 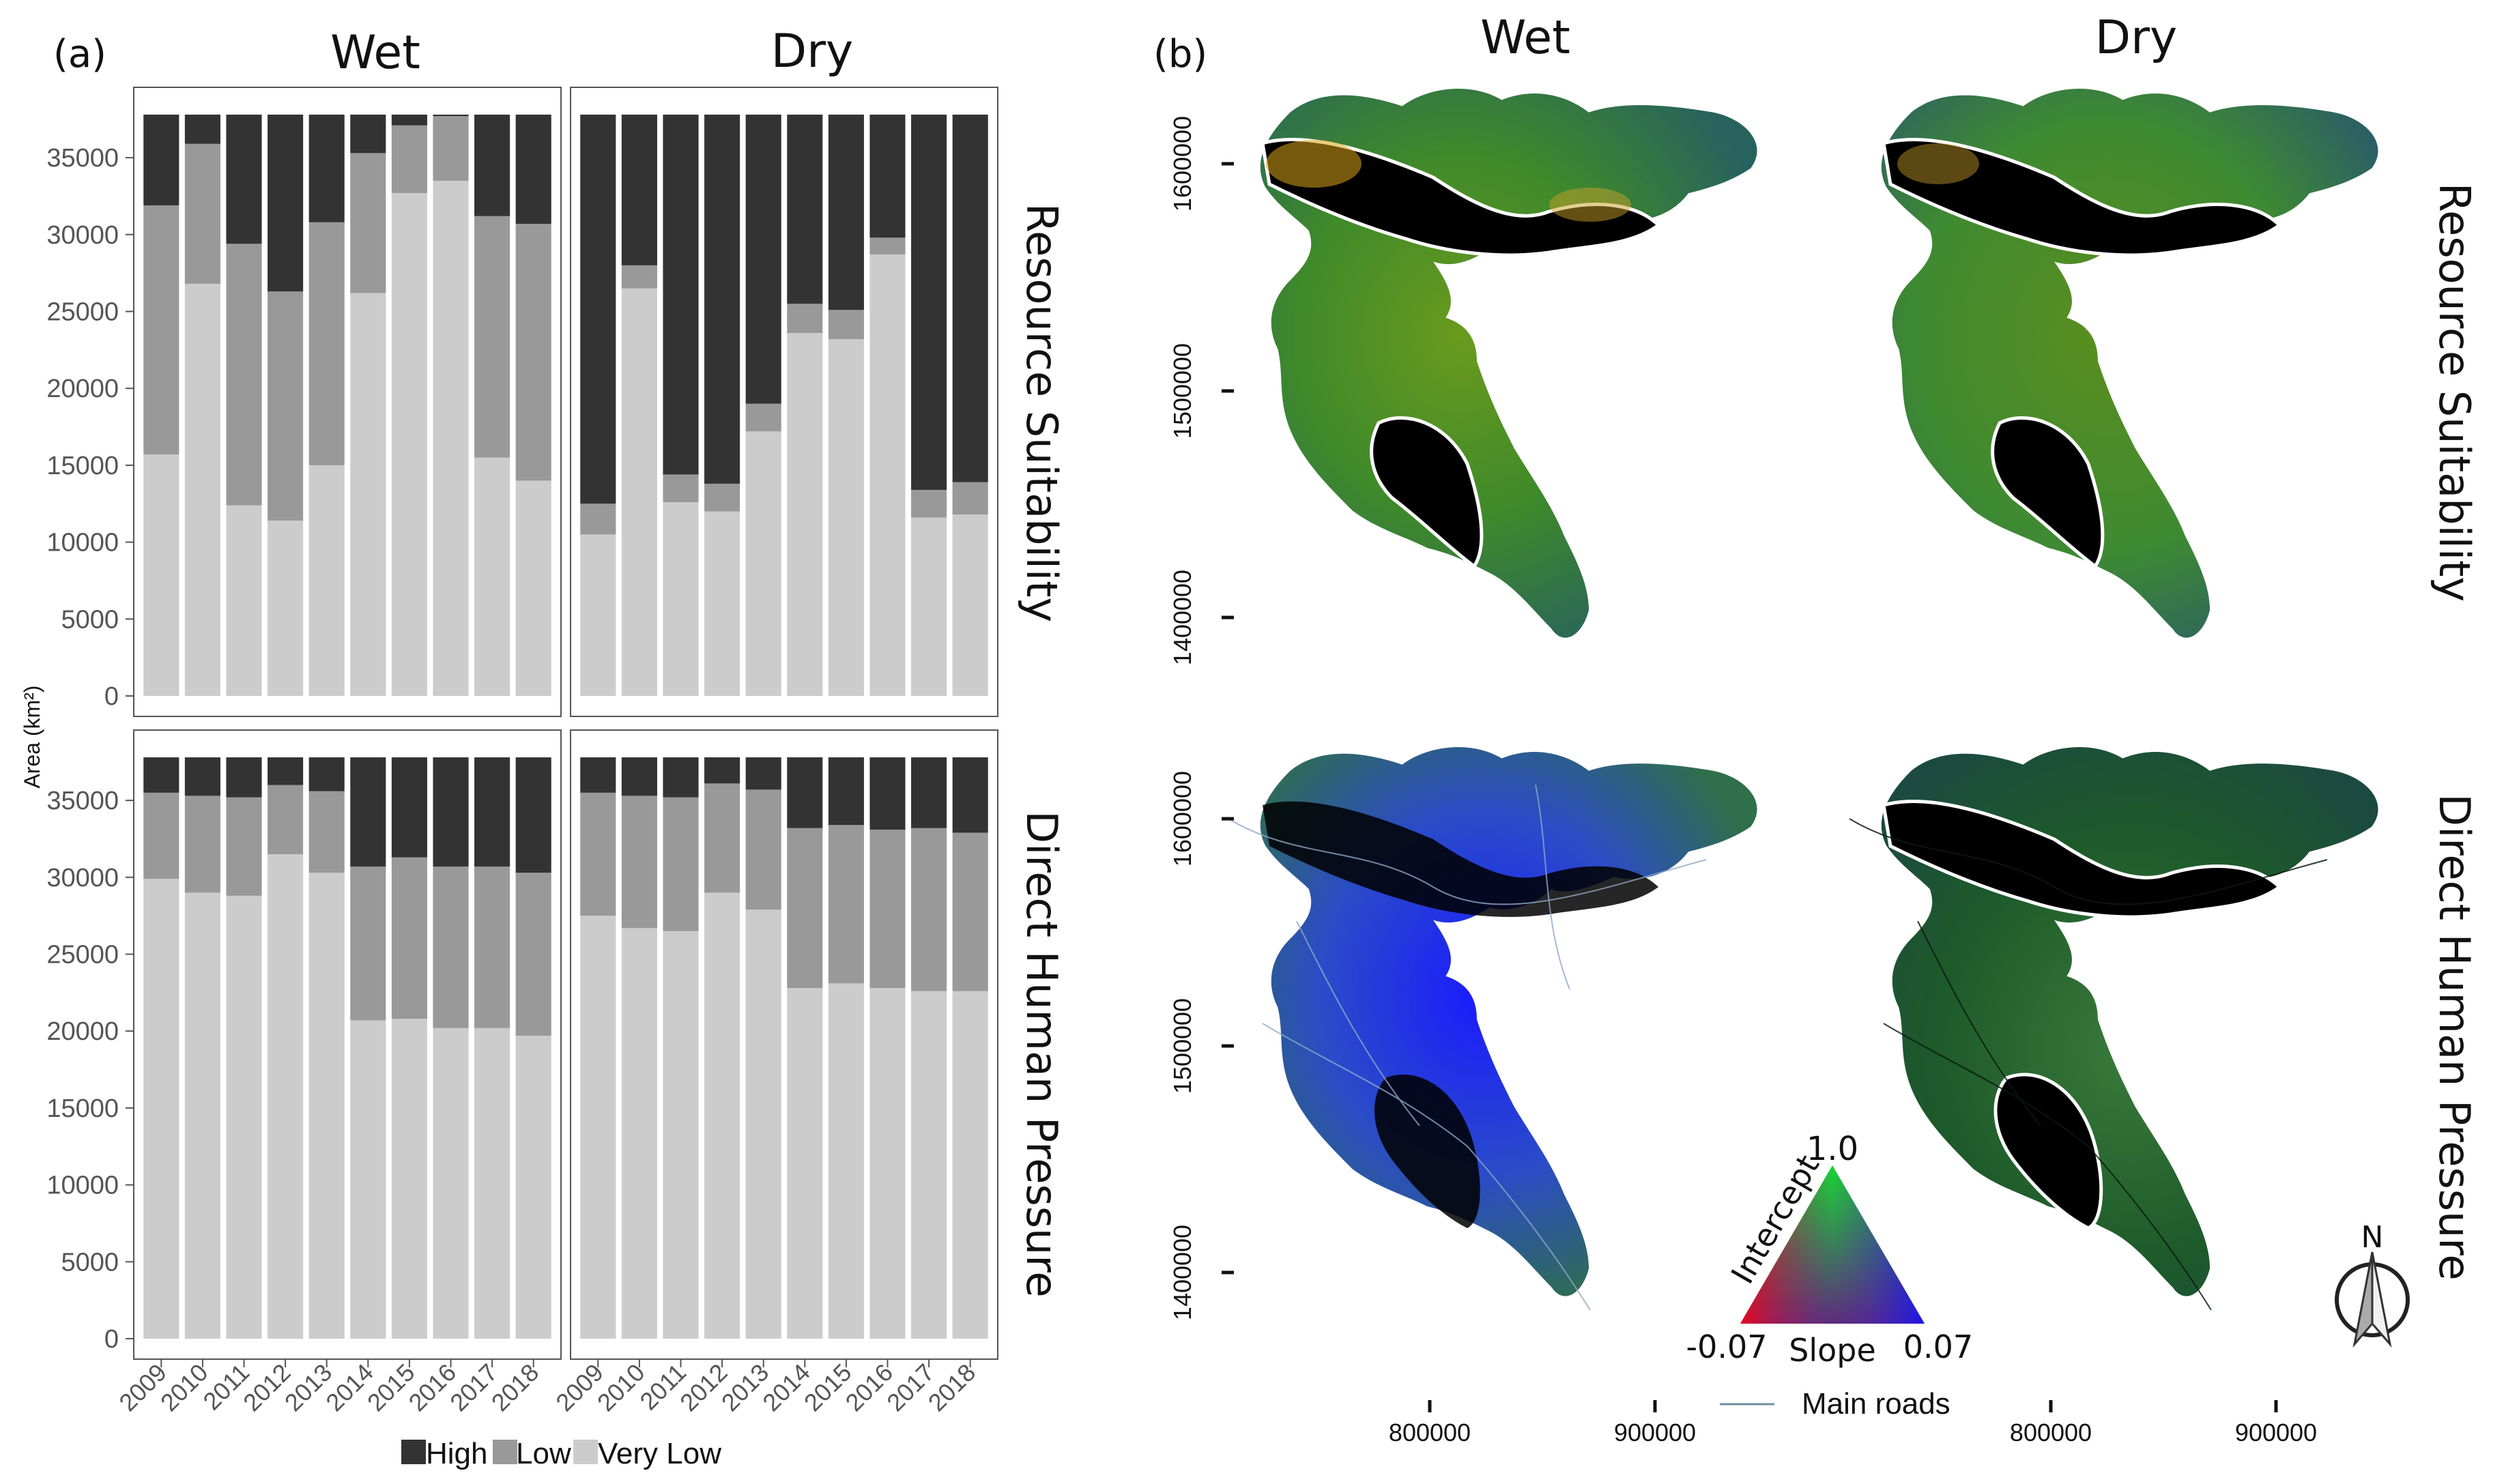 I want to click on panel-1-bar-2016-low, so click(x=887, y=246).